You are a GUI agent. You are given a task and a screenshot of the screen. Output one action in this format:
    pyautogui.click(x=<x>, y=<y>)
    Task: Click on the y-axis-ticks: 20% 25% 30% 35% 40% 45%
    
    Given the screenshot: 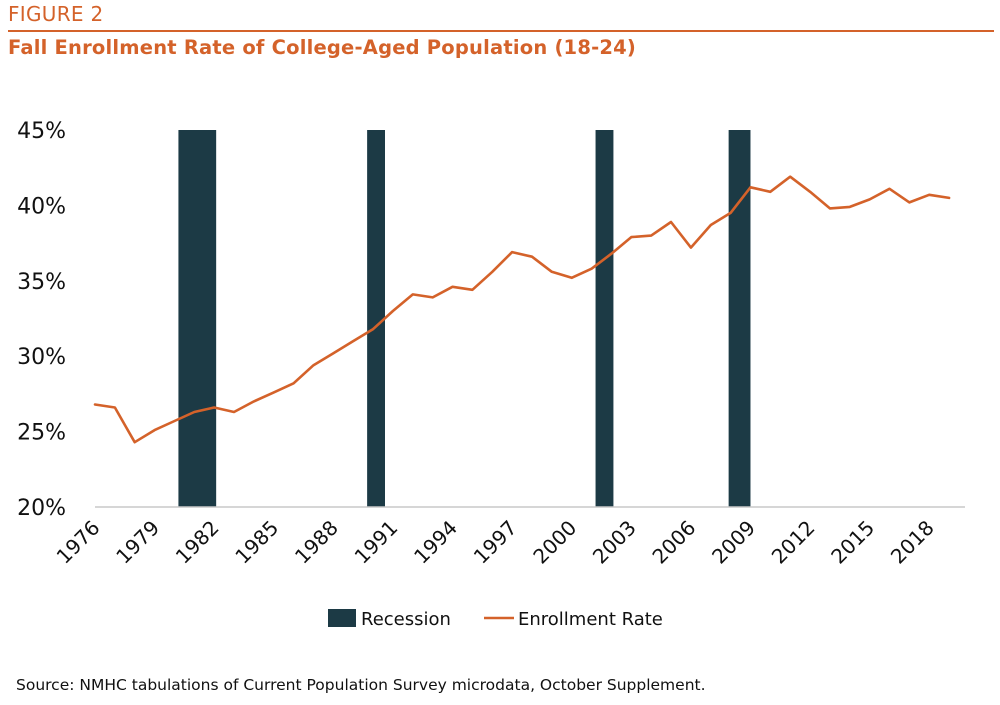 What is the action you would take?
    pyautogui.click(x=41, y=320)
    